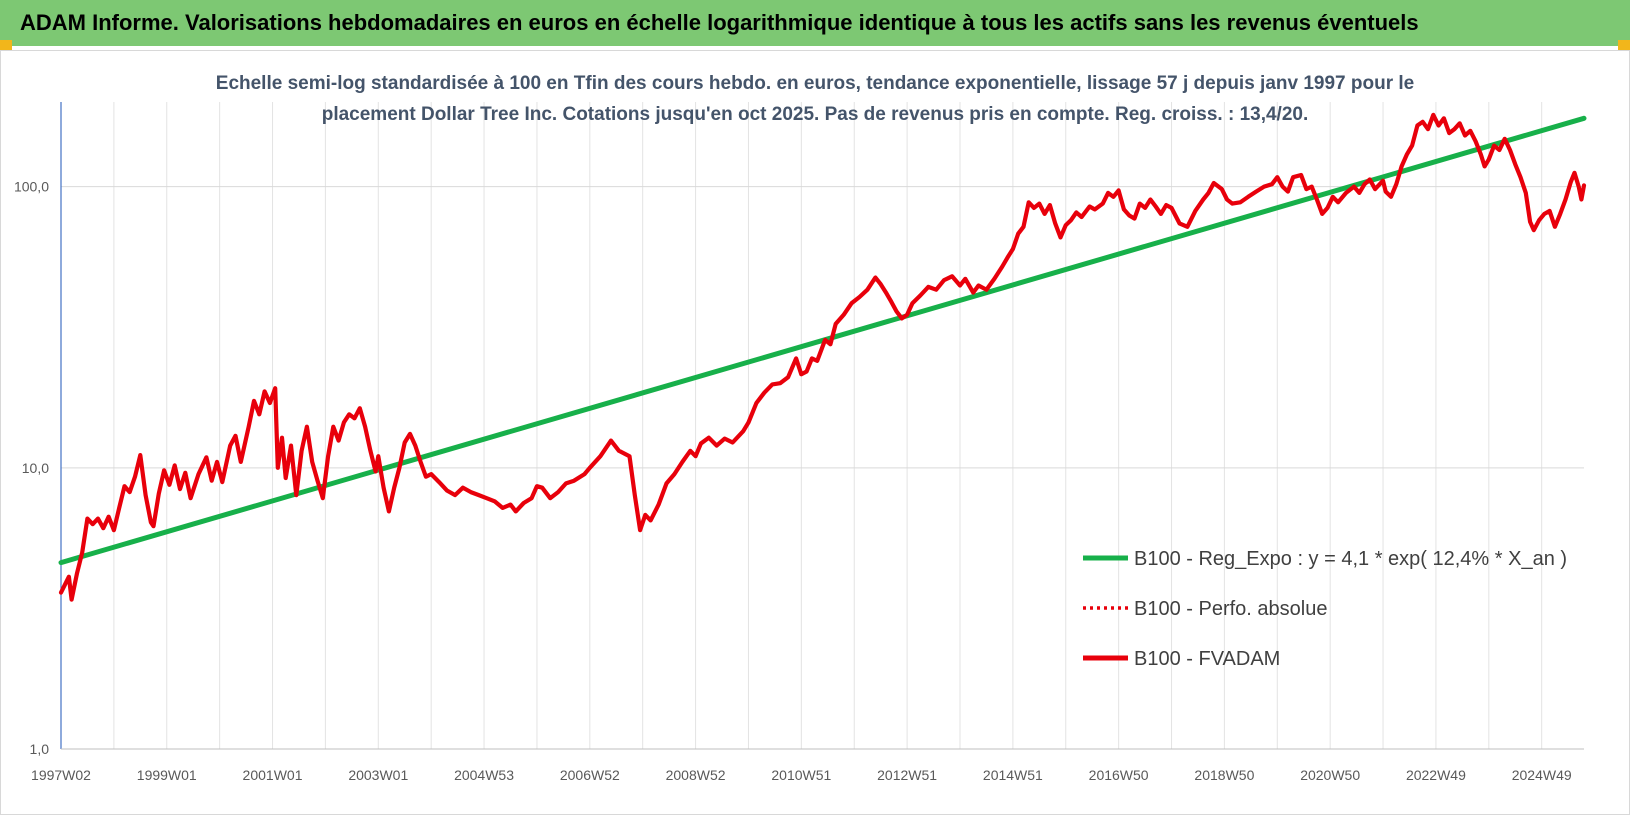  What do you see at coordinates (1119, 775) in the screenshot?
I see `x-tick-label: 2016W50` at bounding box center [1119, 775].